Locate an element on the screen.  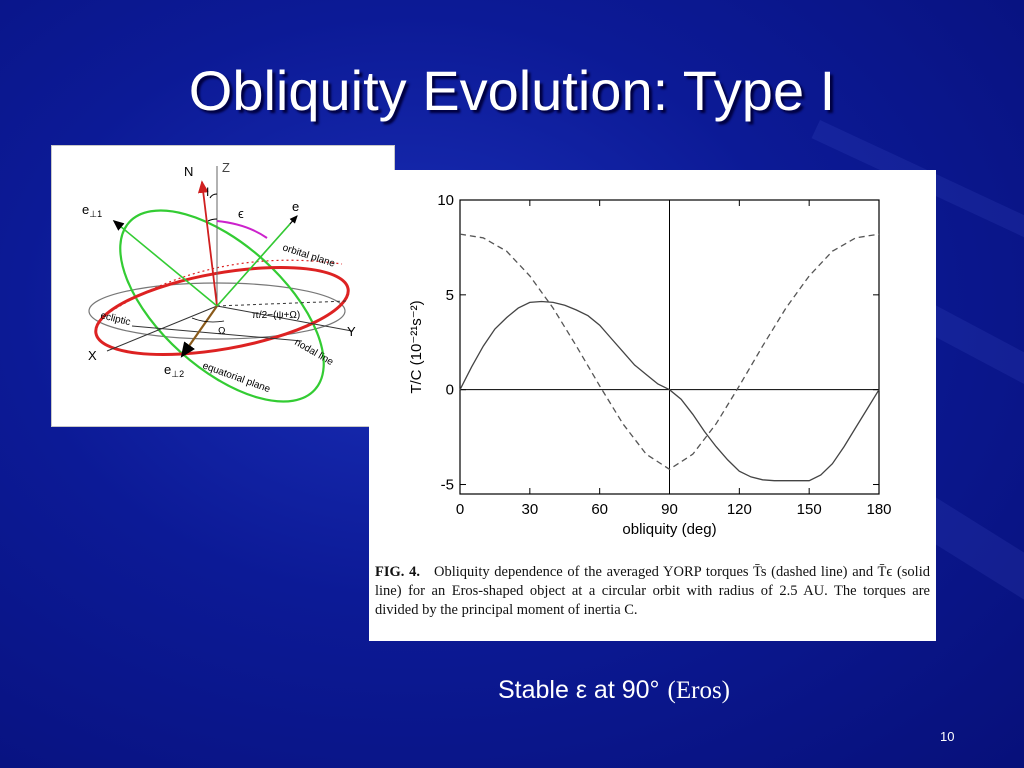
label-e-perp2: e⊥2 is located at coordinates (174, 370).